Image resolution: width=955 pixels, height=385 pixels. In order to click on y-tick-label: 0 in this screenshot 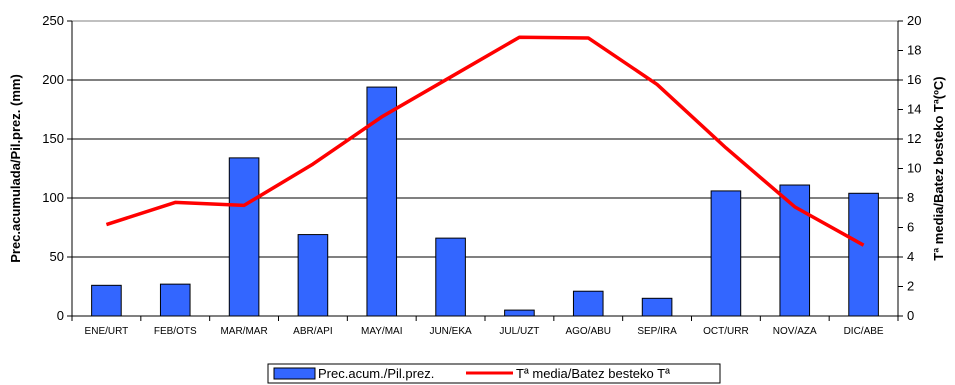, I will do `click(60, 315)`.